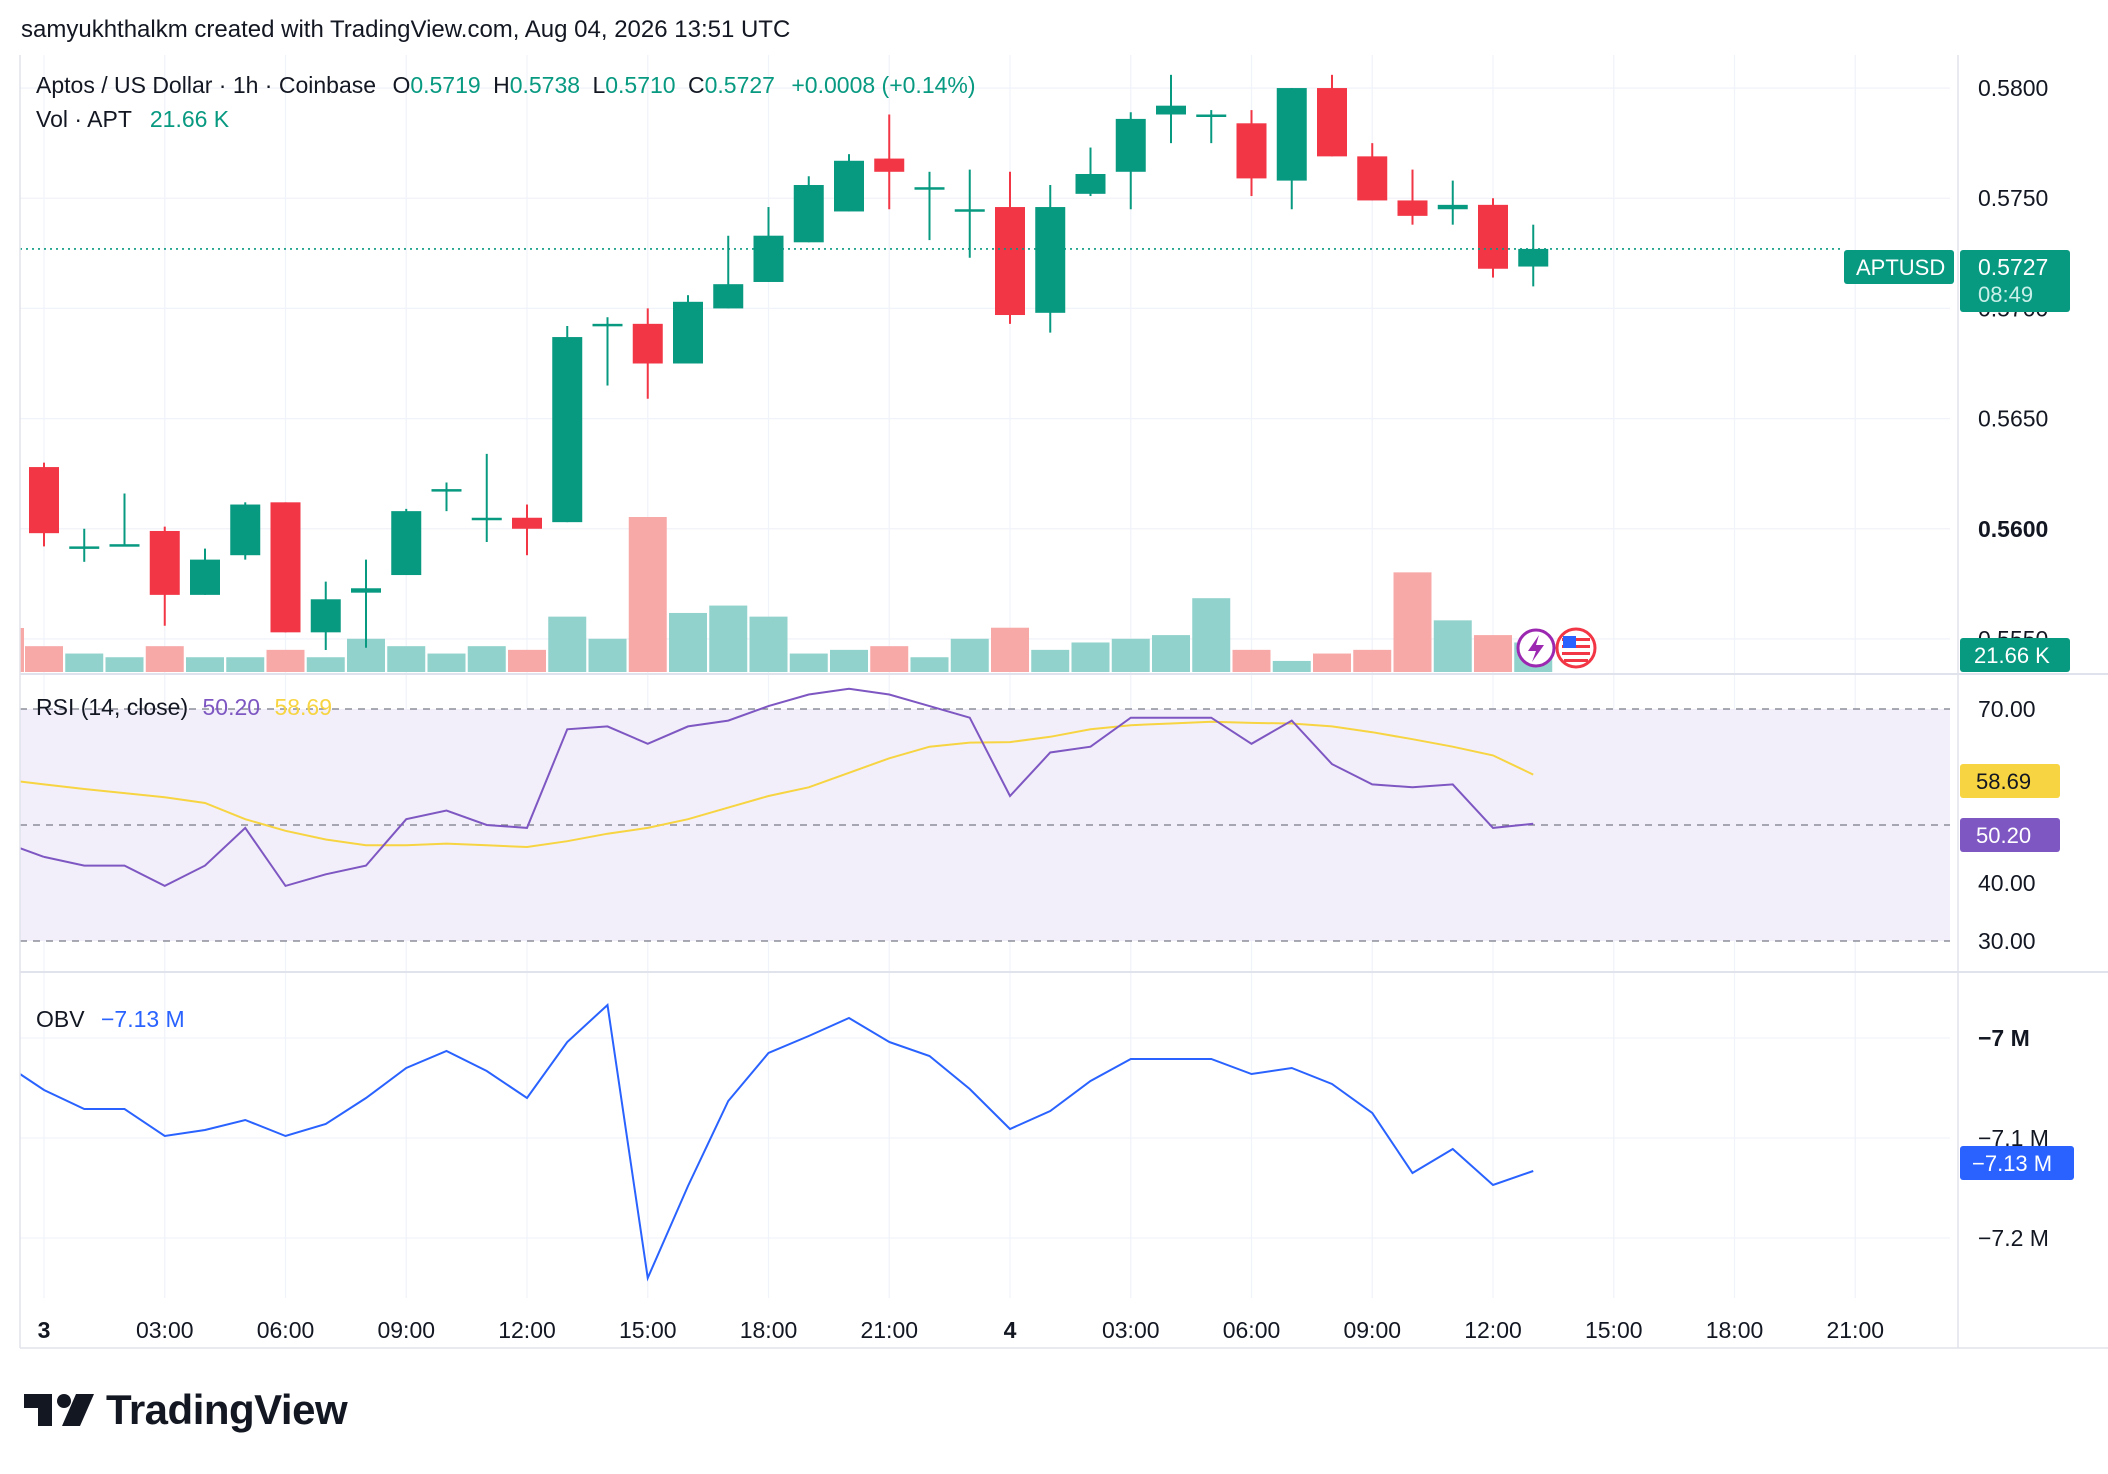  I want to click on symbol-tag-text: APTUSD, so click(1901, 267).